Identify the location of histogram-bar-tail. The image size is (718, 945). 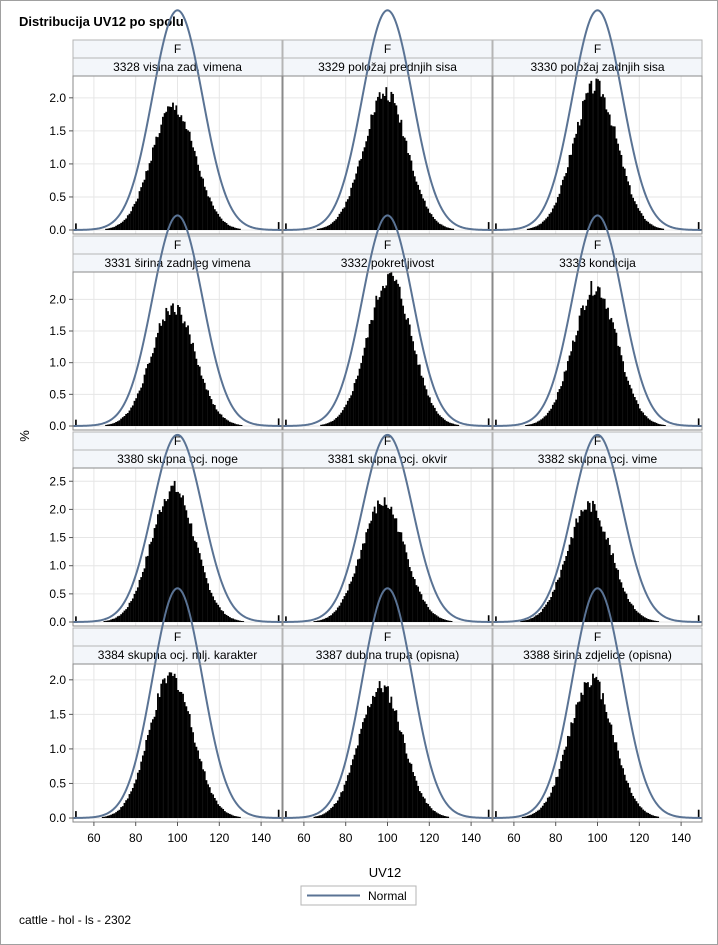
(496, 422).